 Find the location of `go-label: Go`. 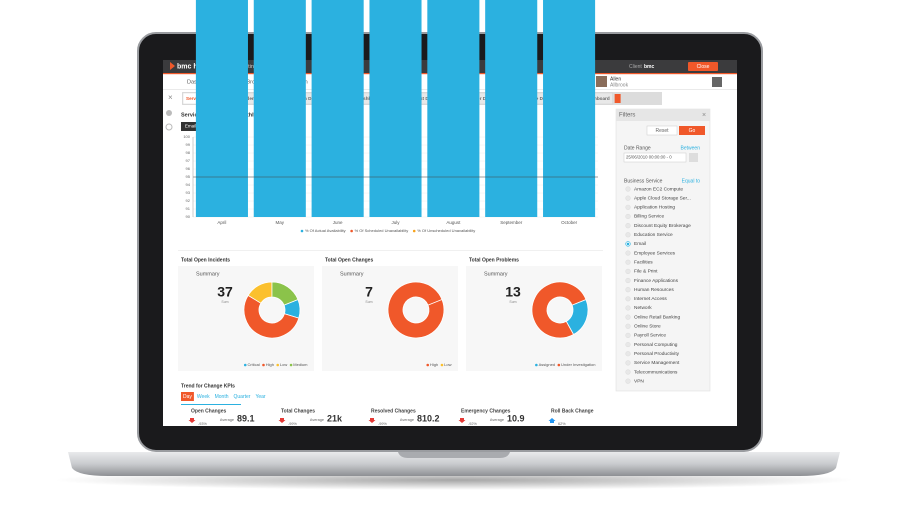

go-label: Go is located at coordinates (692, 131).